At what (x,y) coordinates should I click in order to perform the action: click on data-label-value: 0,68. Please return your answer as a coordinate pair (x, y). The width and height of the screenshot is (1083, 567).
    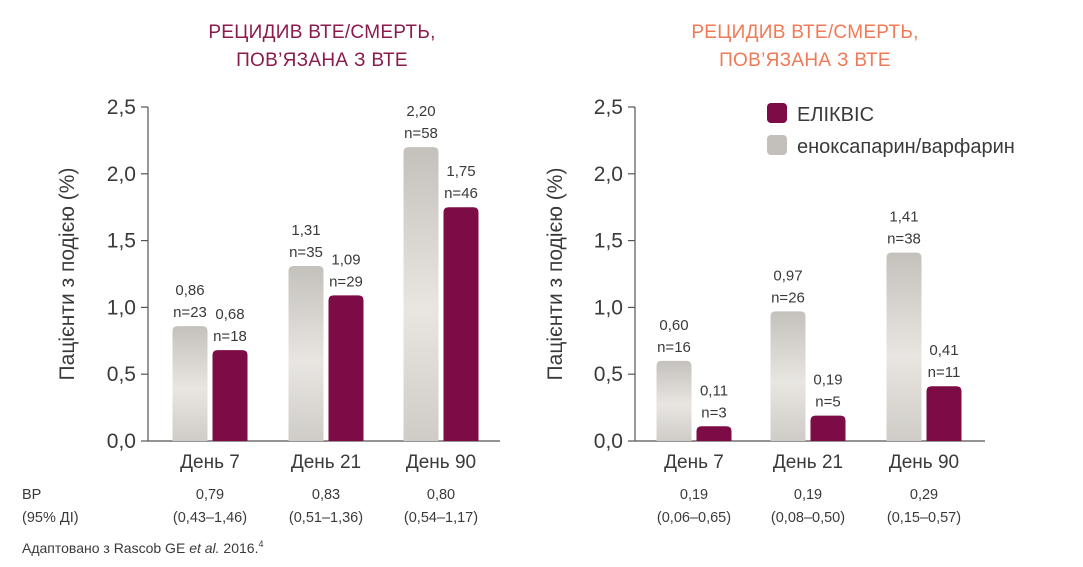
    Looking at the image, I should click on (229, 314).